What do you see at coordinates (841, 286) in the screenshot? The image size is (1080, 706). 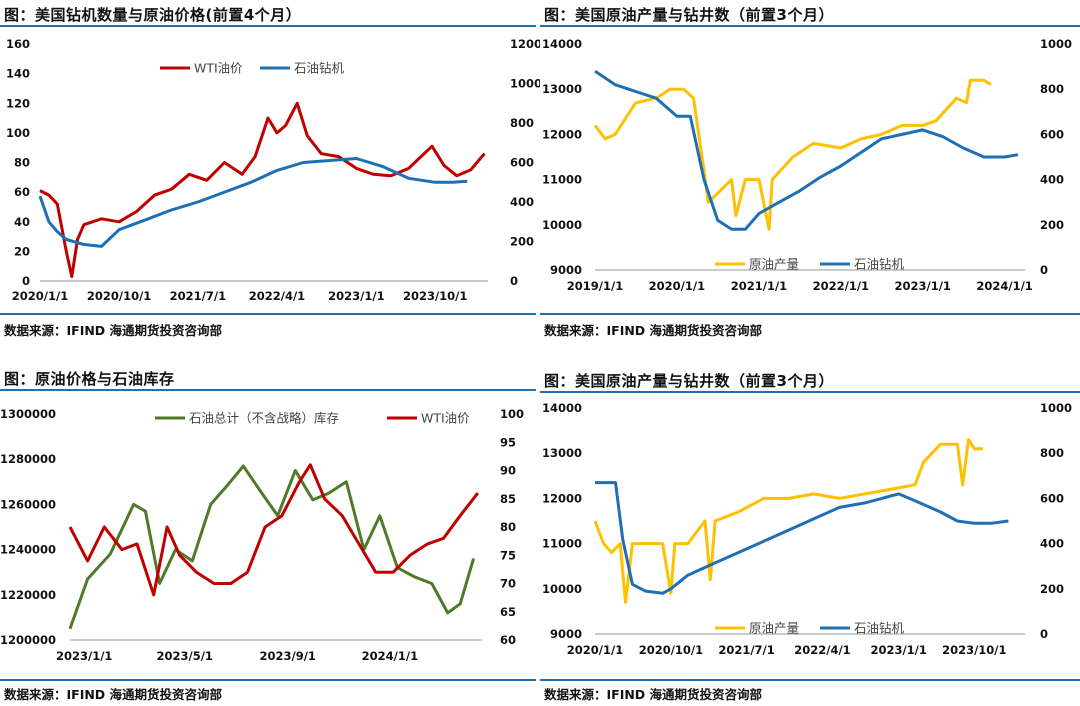 I see `x-tick-label: 2022/1/1` at bounding box center [841, 286].